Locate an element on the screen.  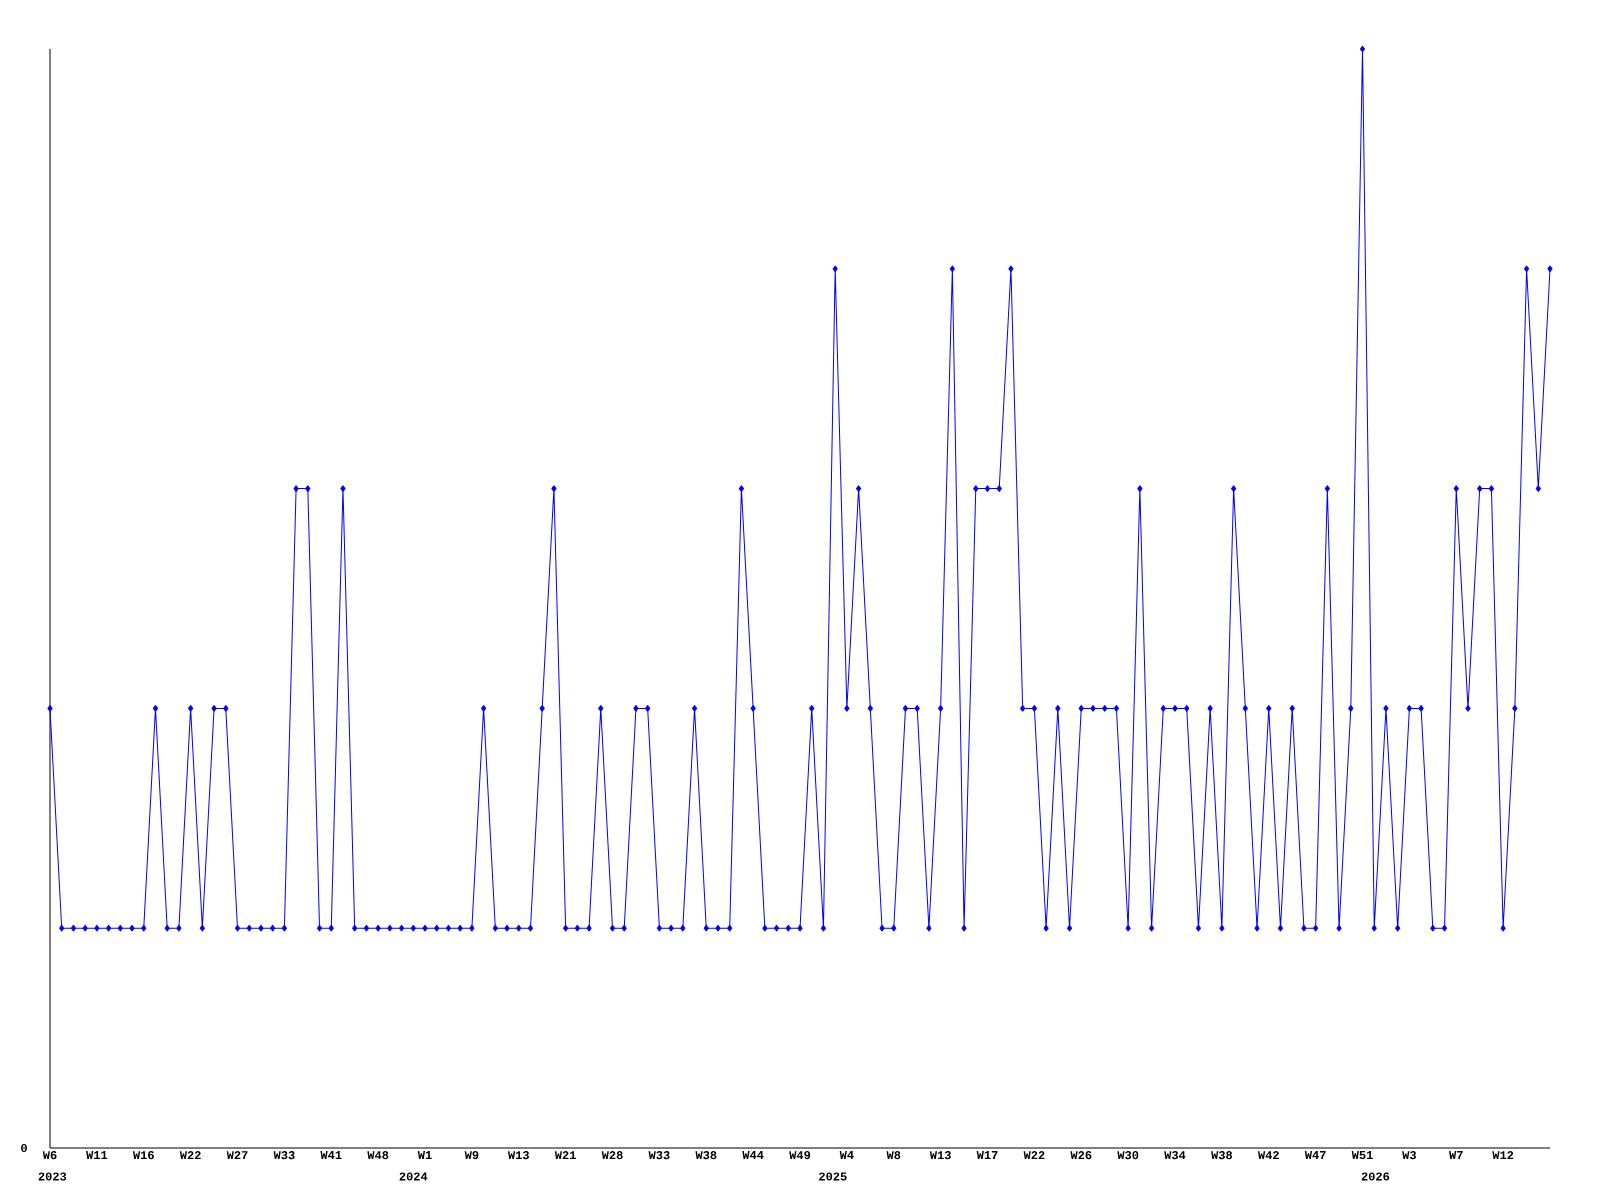
x-tick-label: W1 is located at coordinates (424, 1155).